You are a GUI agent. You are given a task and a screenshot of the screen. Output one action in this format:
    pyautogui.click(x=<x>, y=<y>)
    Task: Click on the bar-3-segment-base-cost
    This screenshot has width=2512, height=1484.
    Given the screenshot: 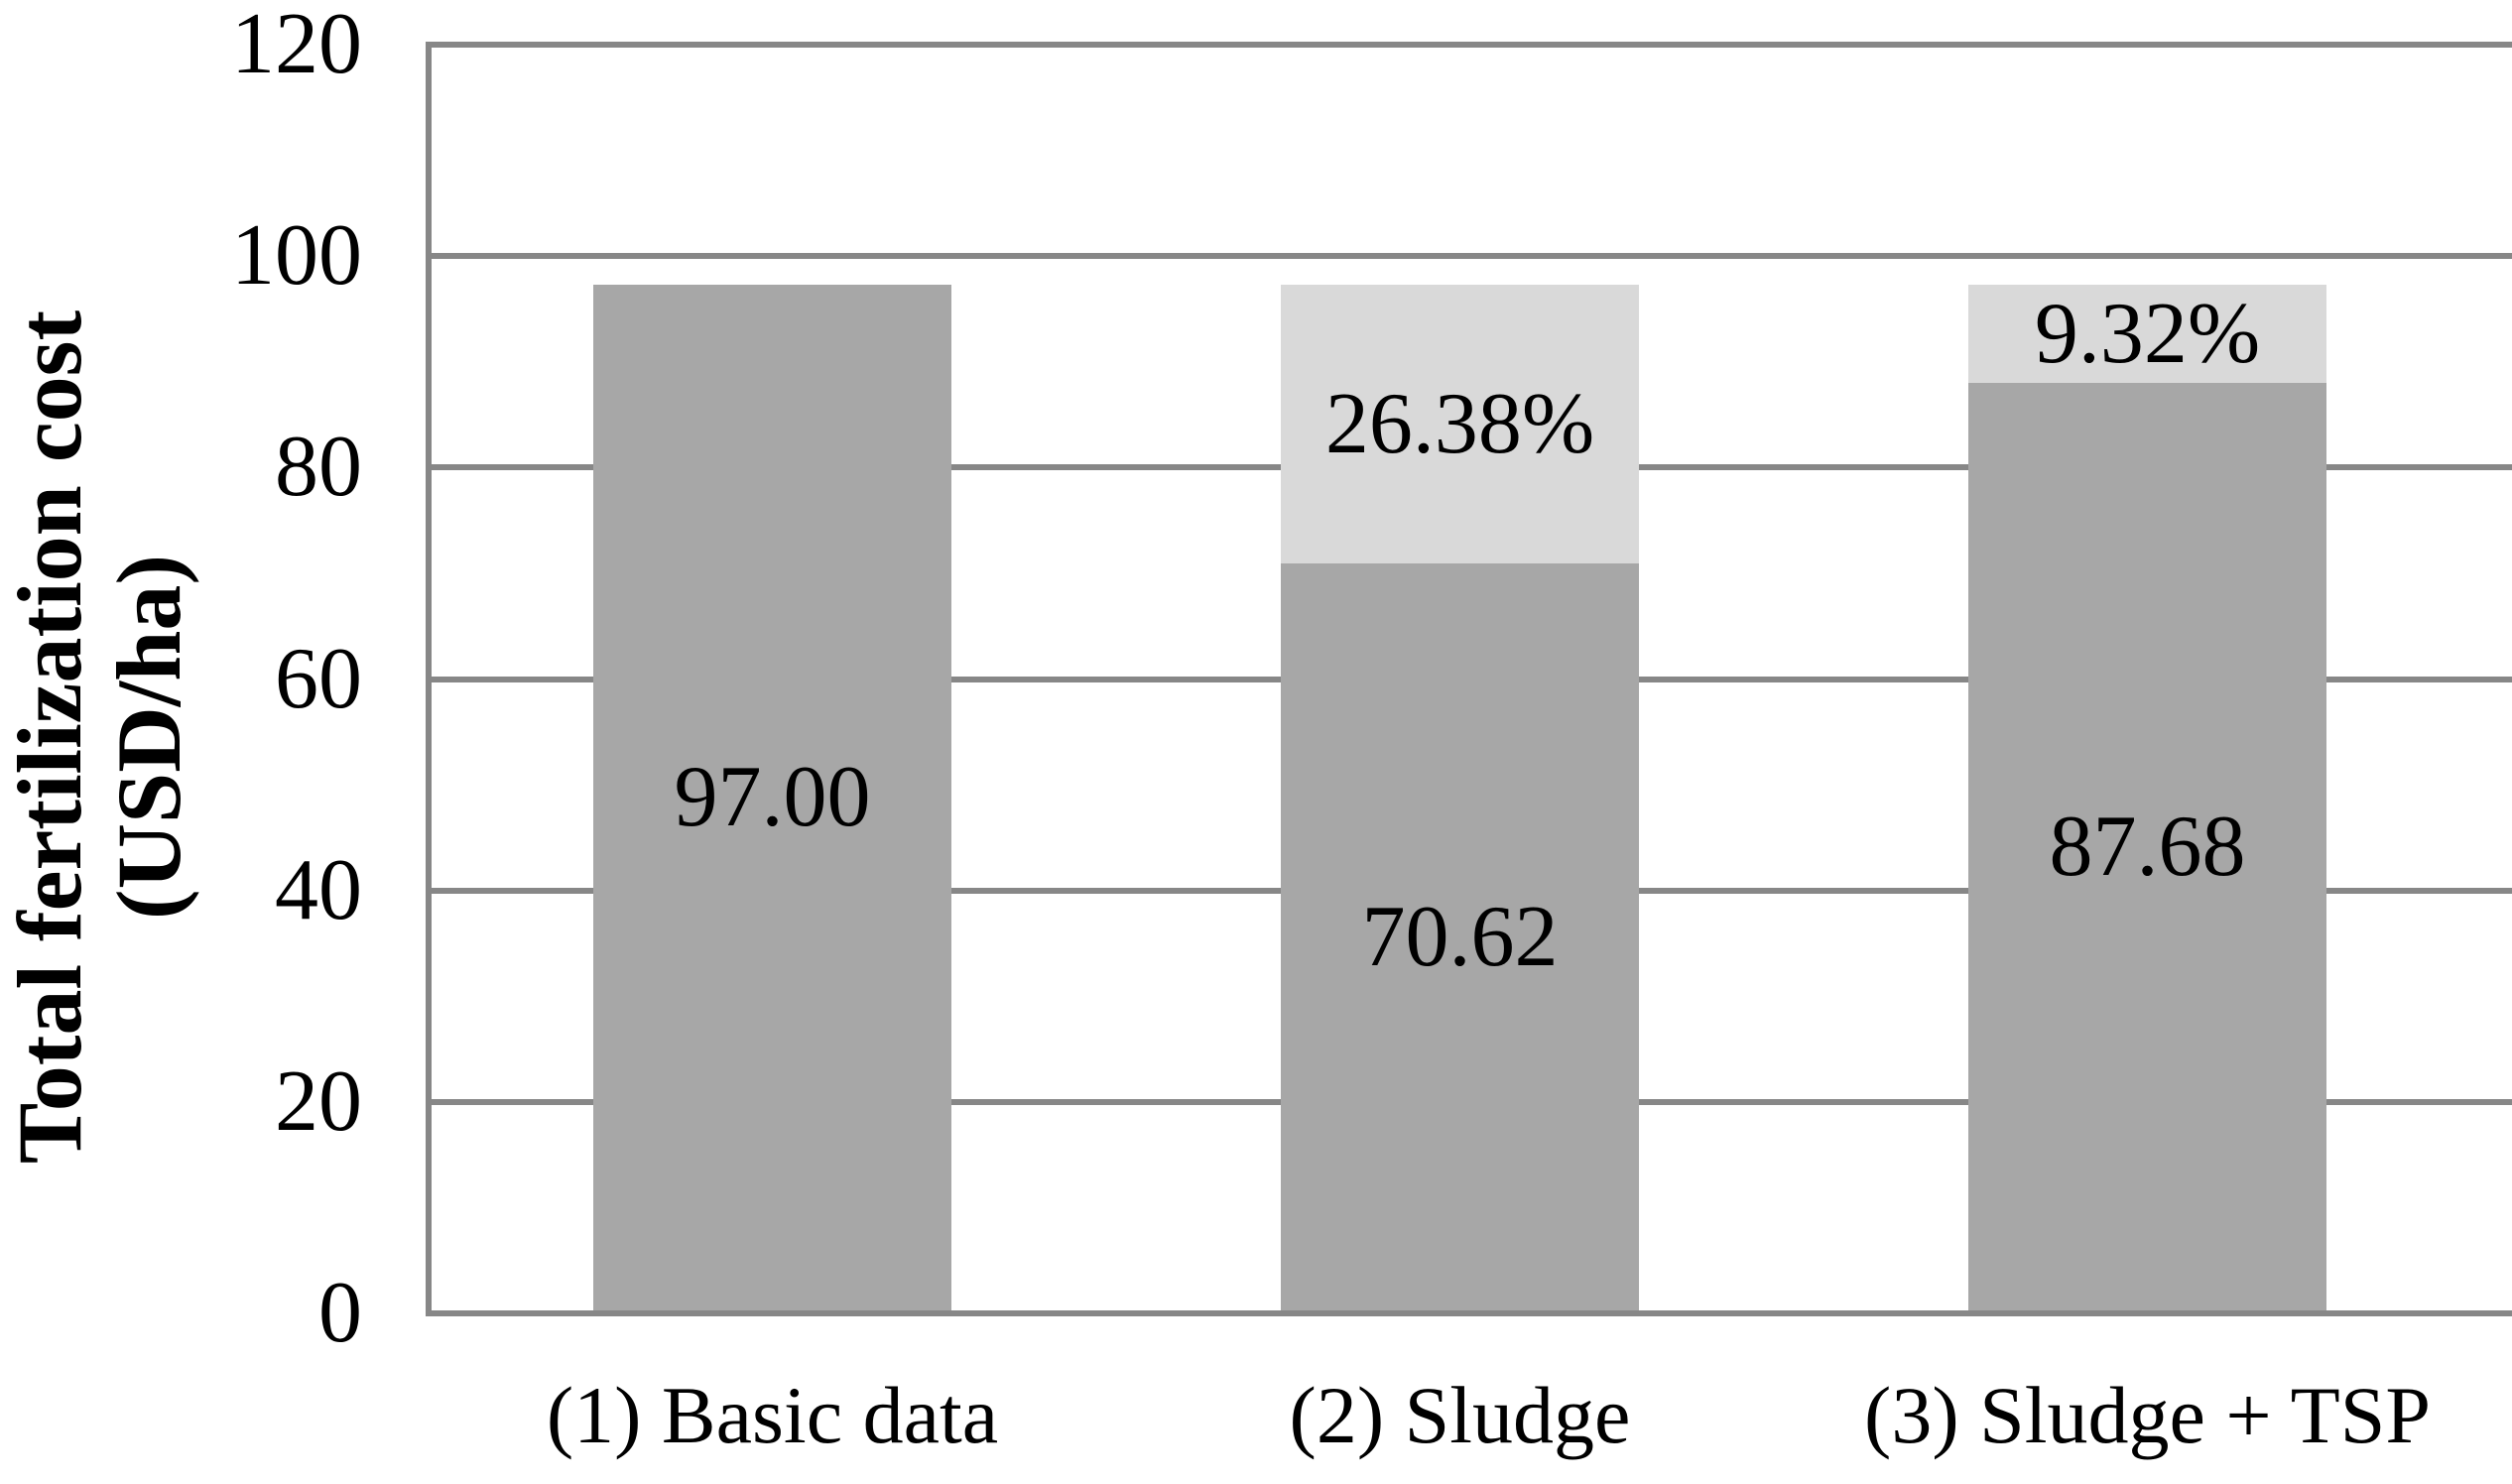 What is the action you would take?
    pyautogui.click(x=2147, y=846)
    